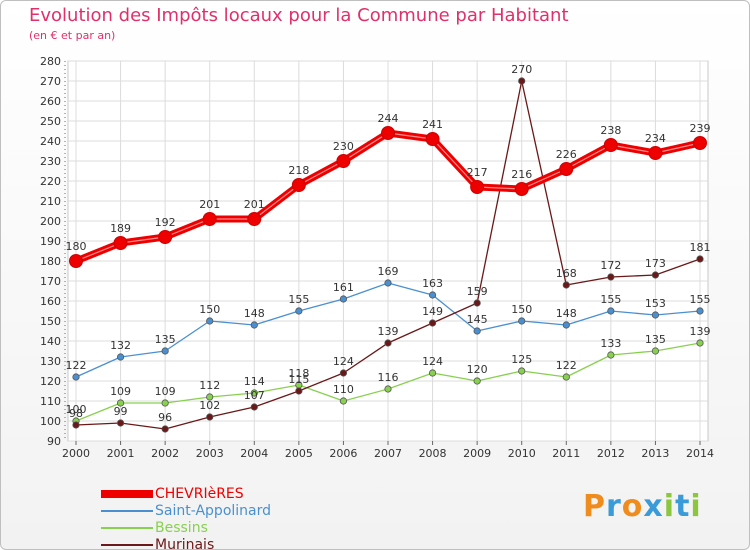  I want to click on y-tick-label: 220, so click(50, 181).